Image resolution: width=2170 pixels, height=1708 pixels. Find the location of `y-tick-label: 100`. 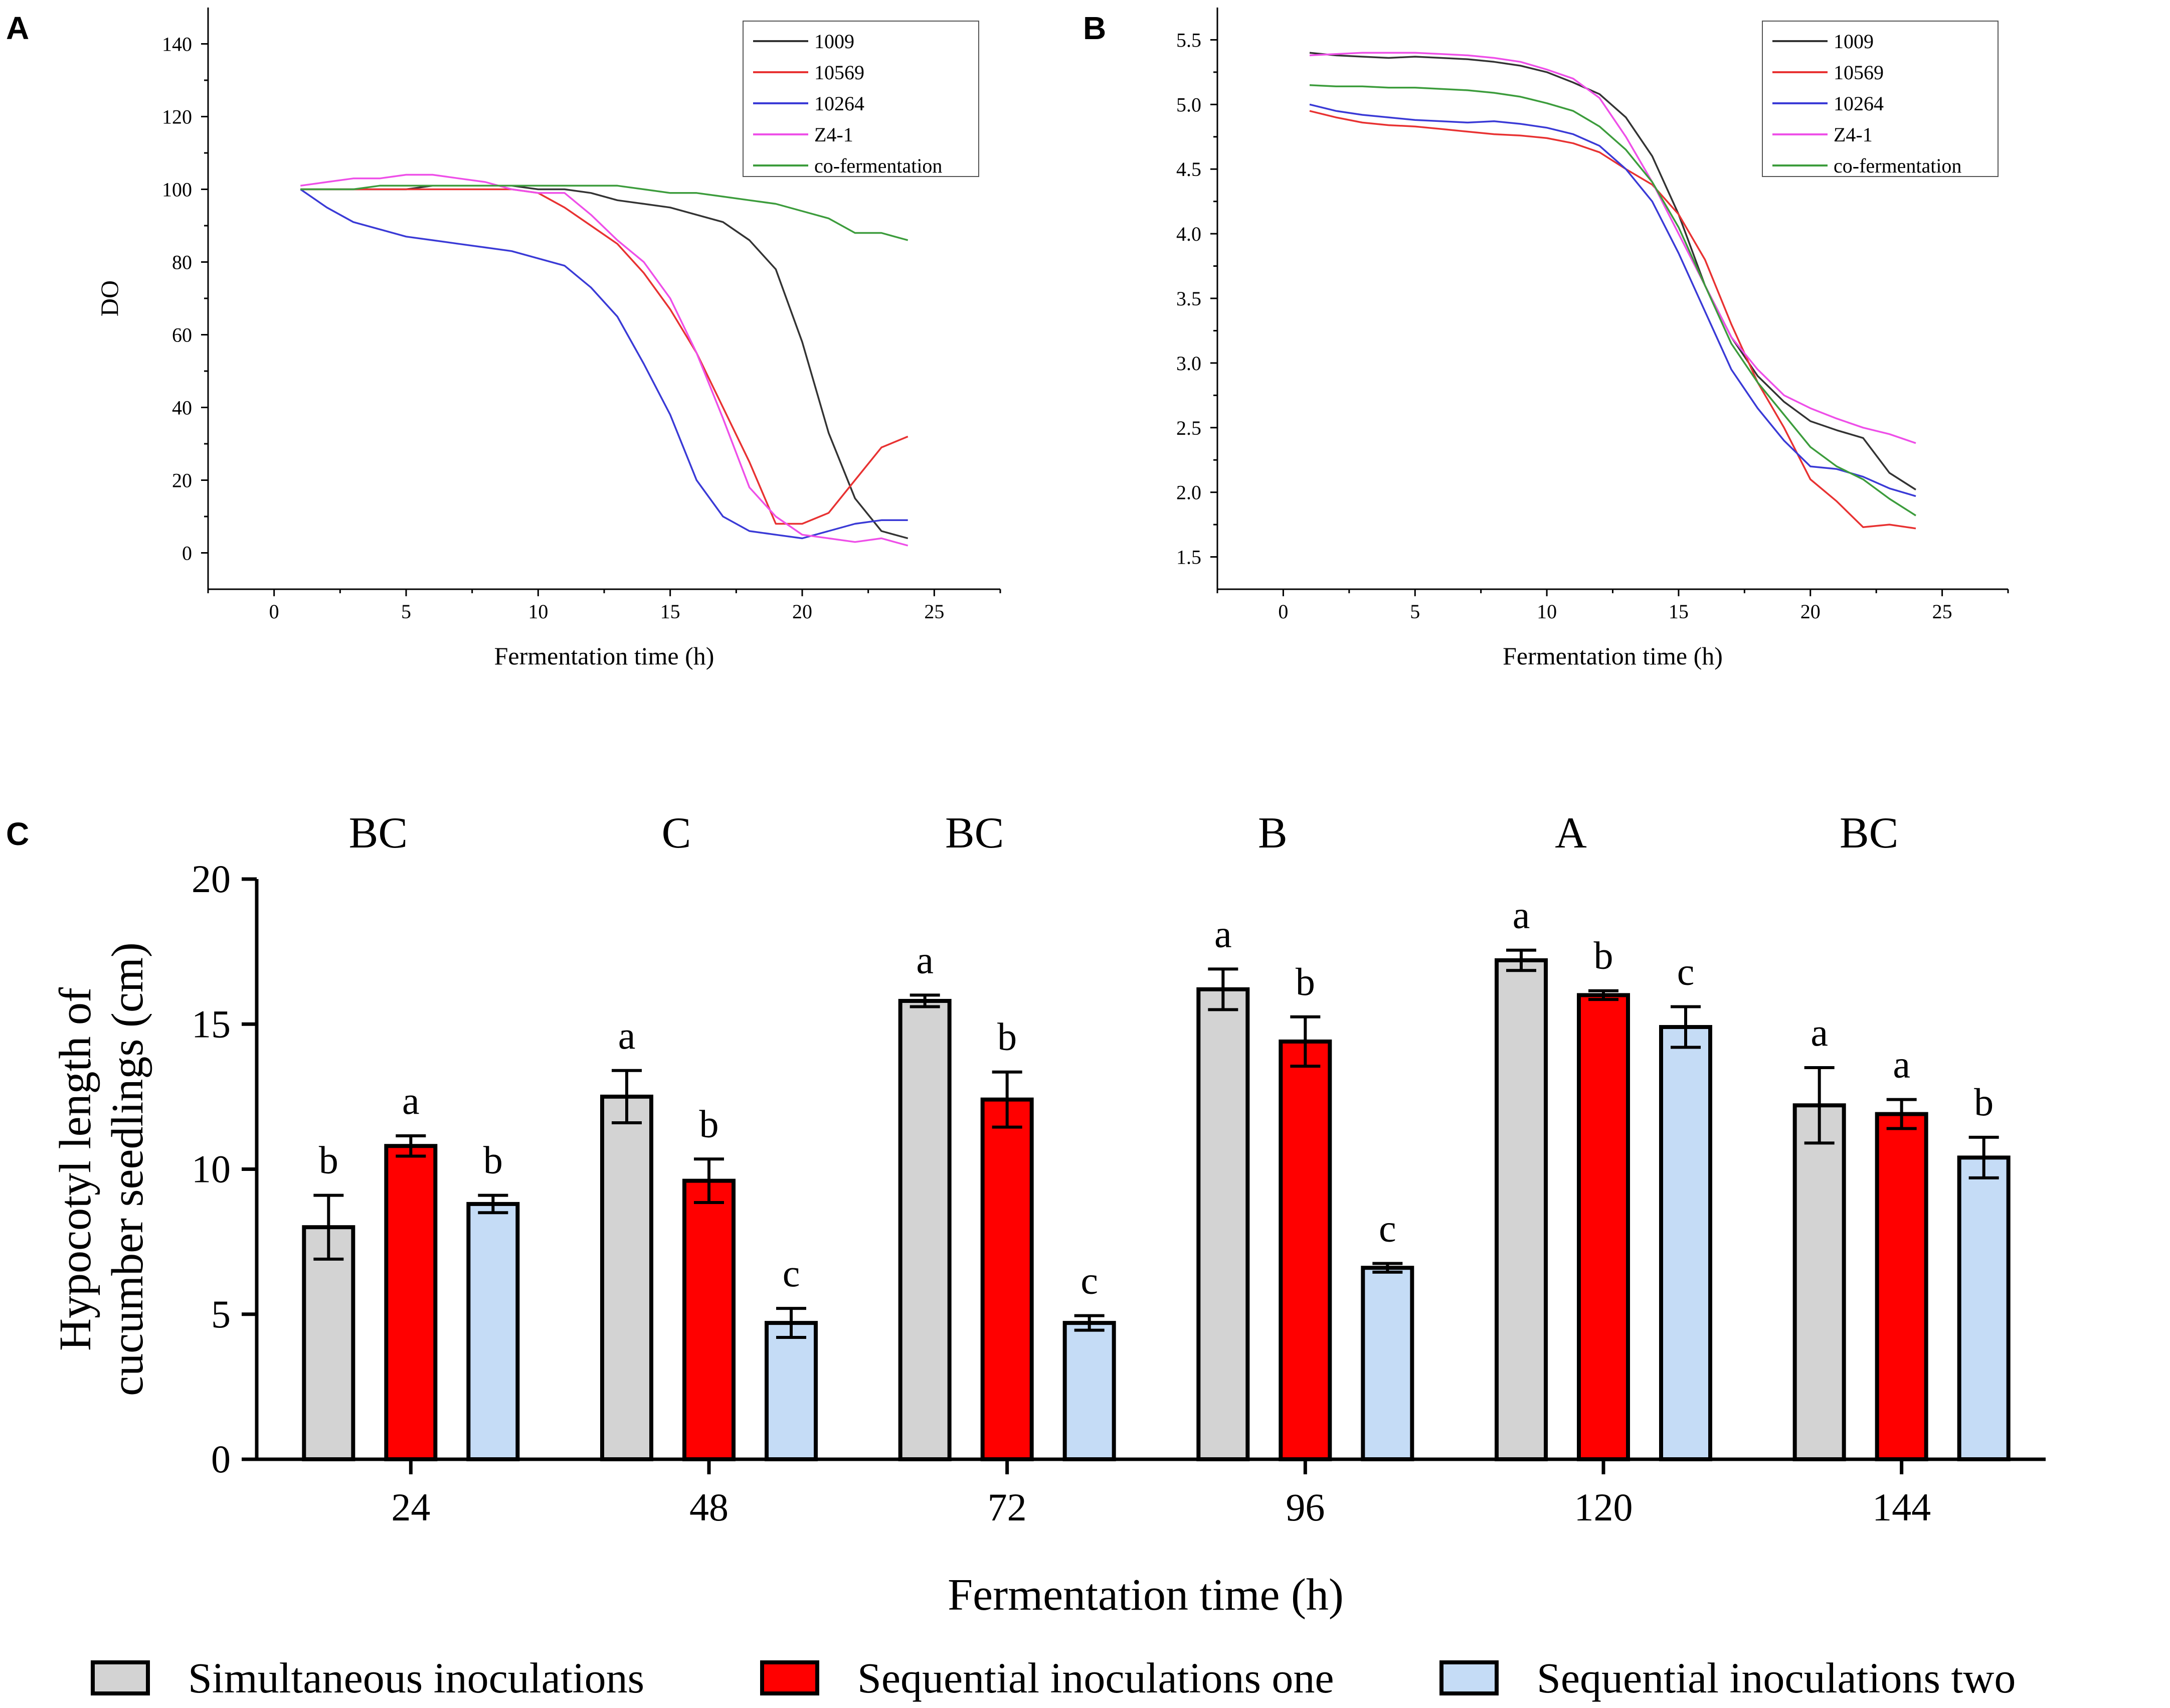

y-tick-label: 100 is located at coordinates (177, 190).